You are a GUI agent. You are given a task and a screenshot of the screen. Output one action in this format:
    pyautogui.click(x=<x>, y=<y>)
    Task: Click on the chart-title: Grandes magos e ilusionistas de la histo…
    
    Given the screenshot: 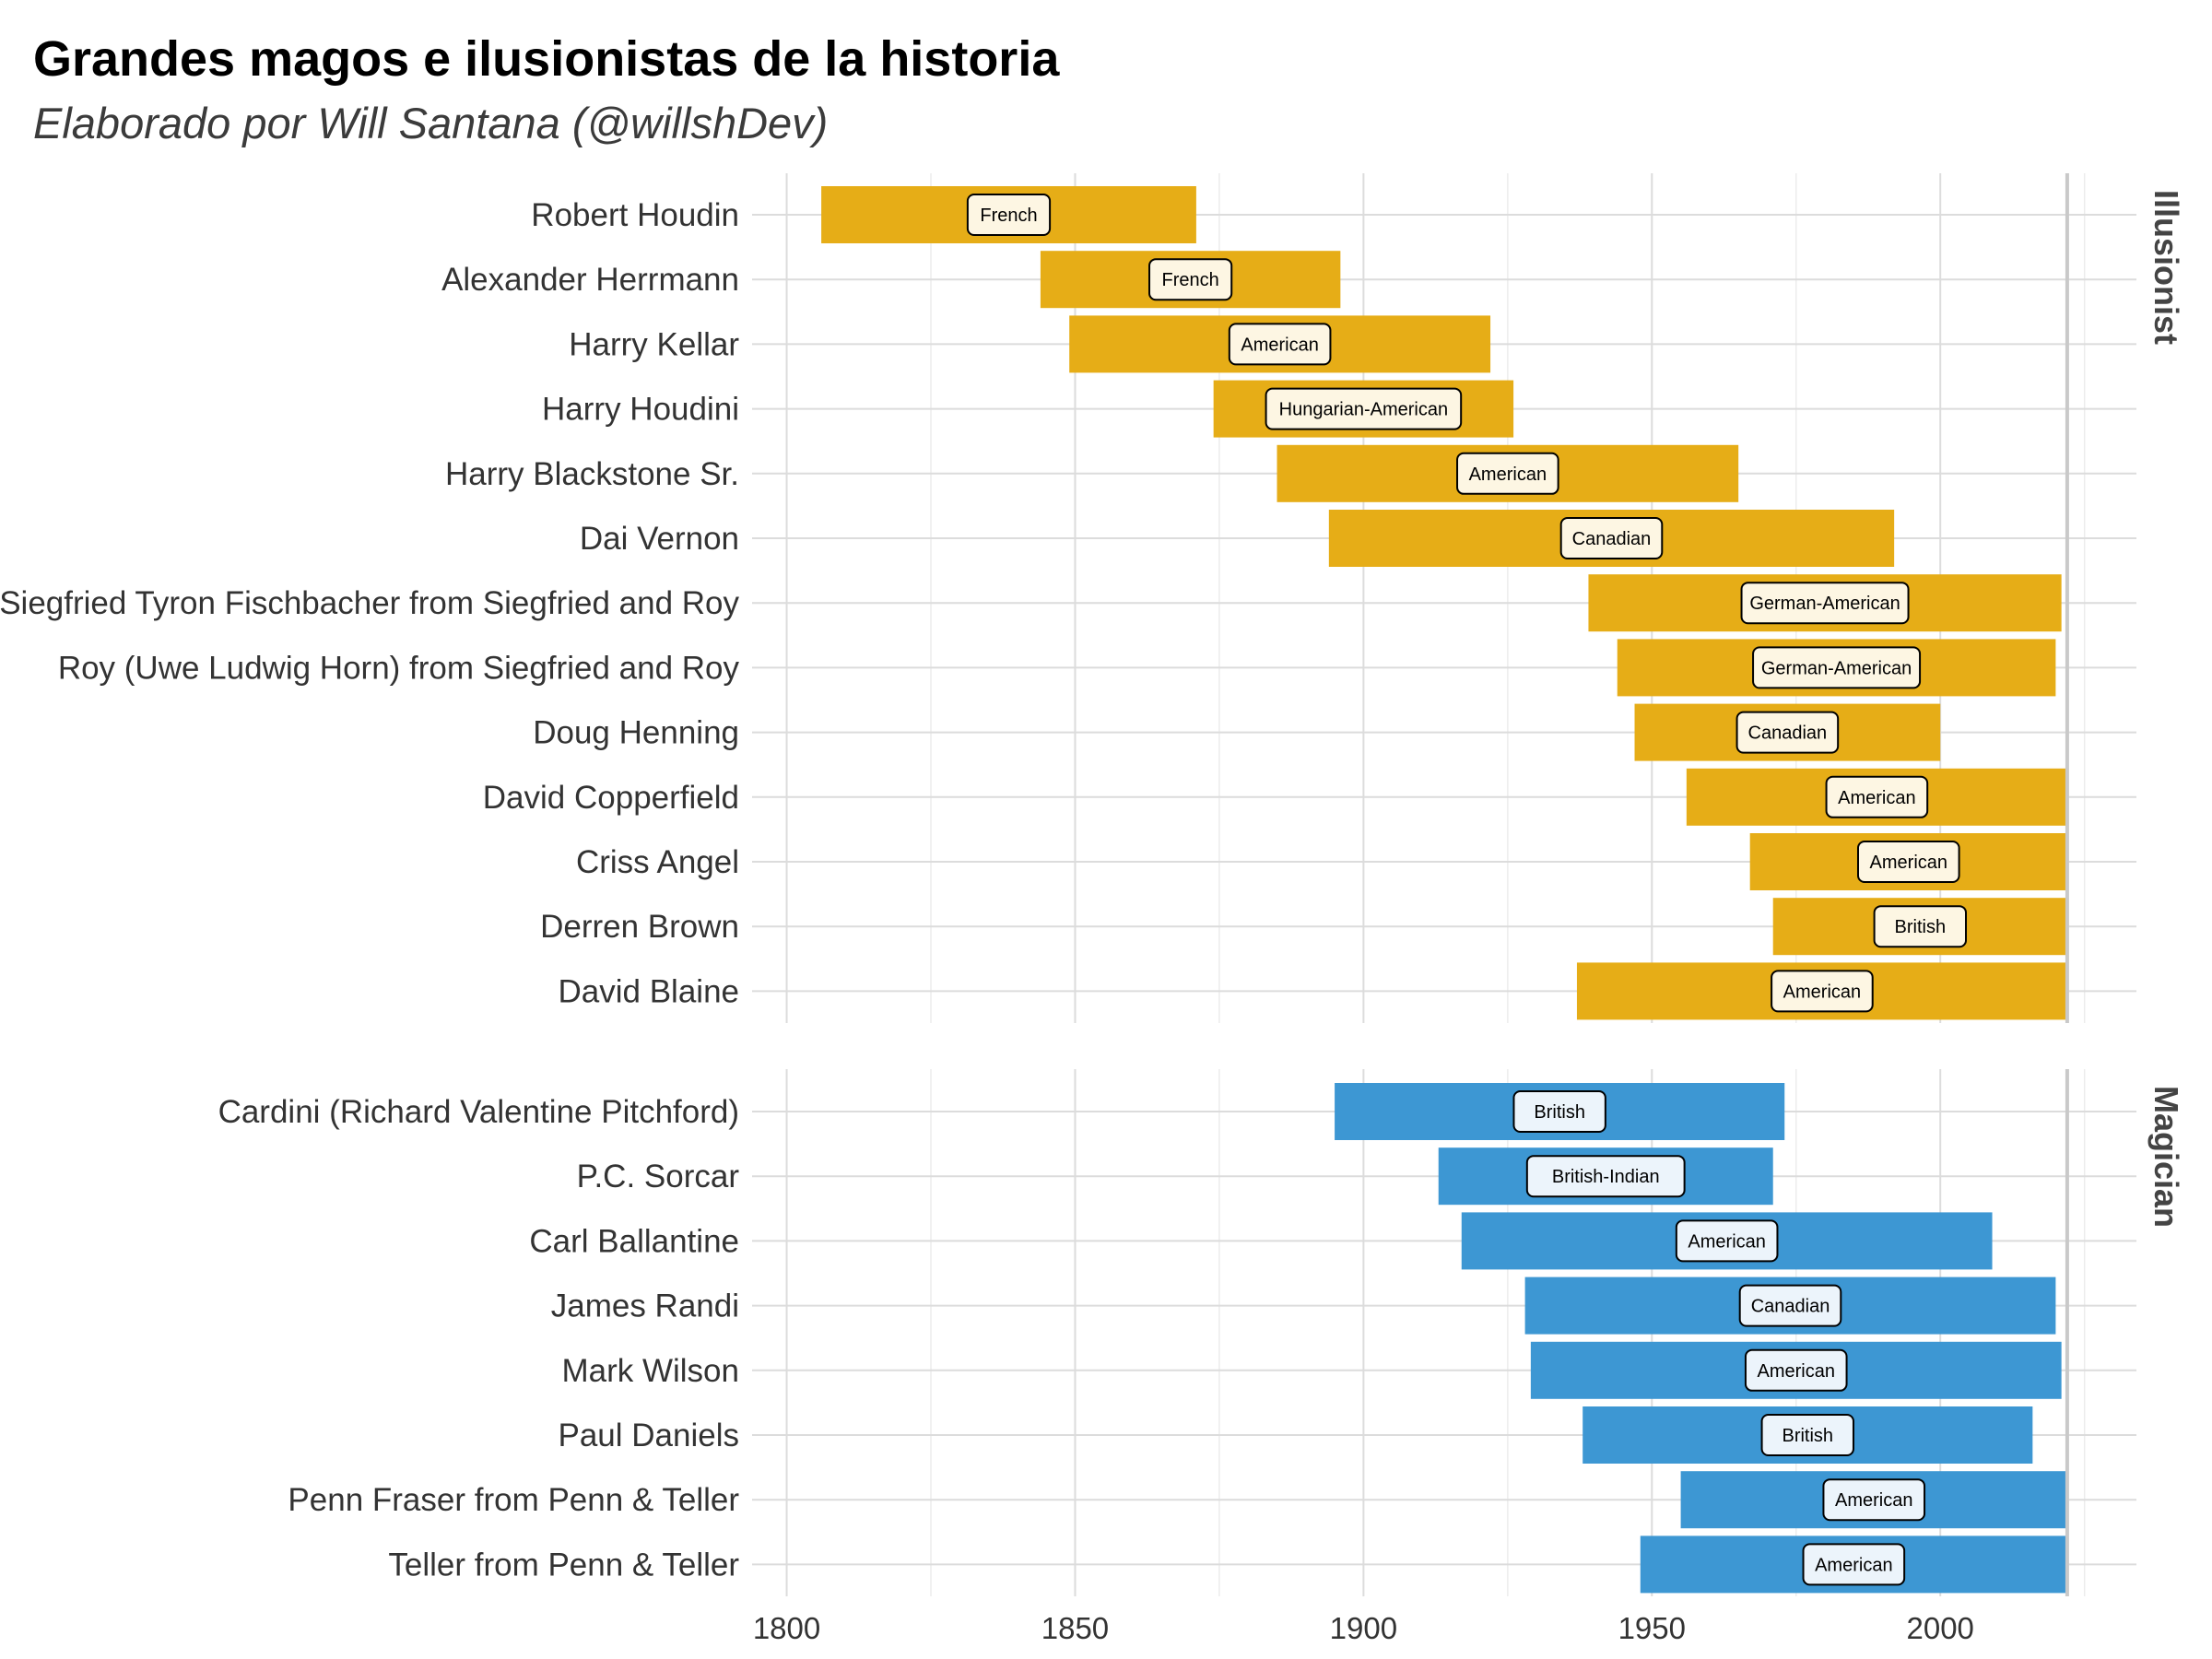 What is the action you would take?
    pyautogui.click(x=546, y=59)
    